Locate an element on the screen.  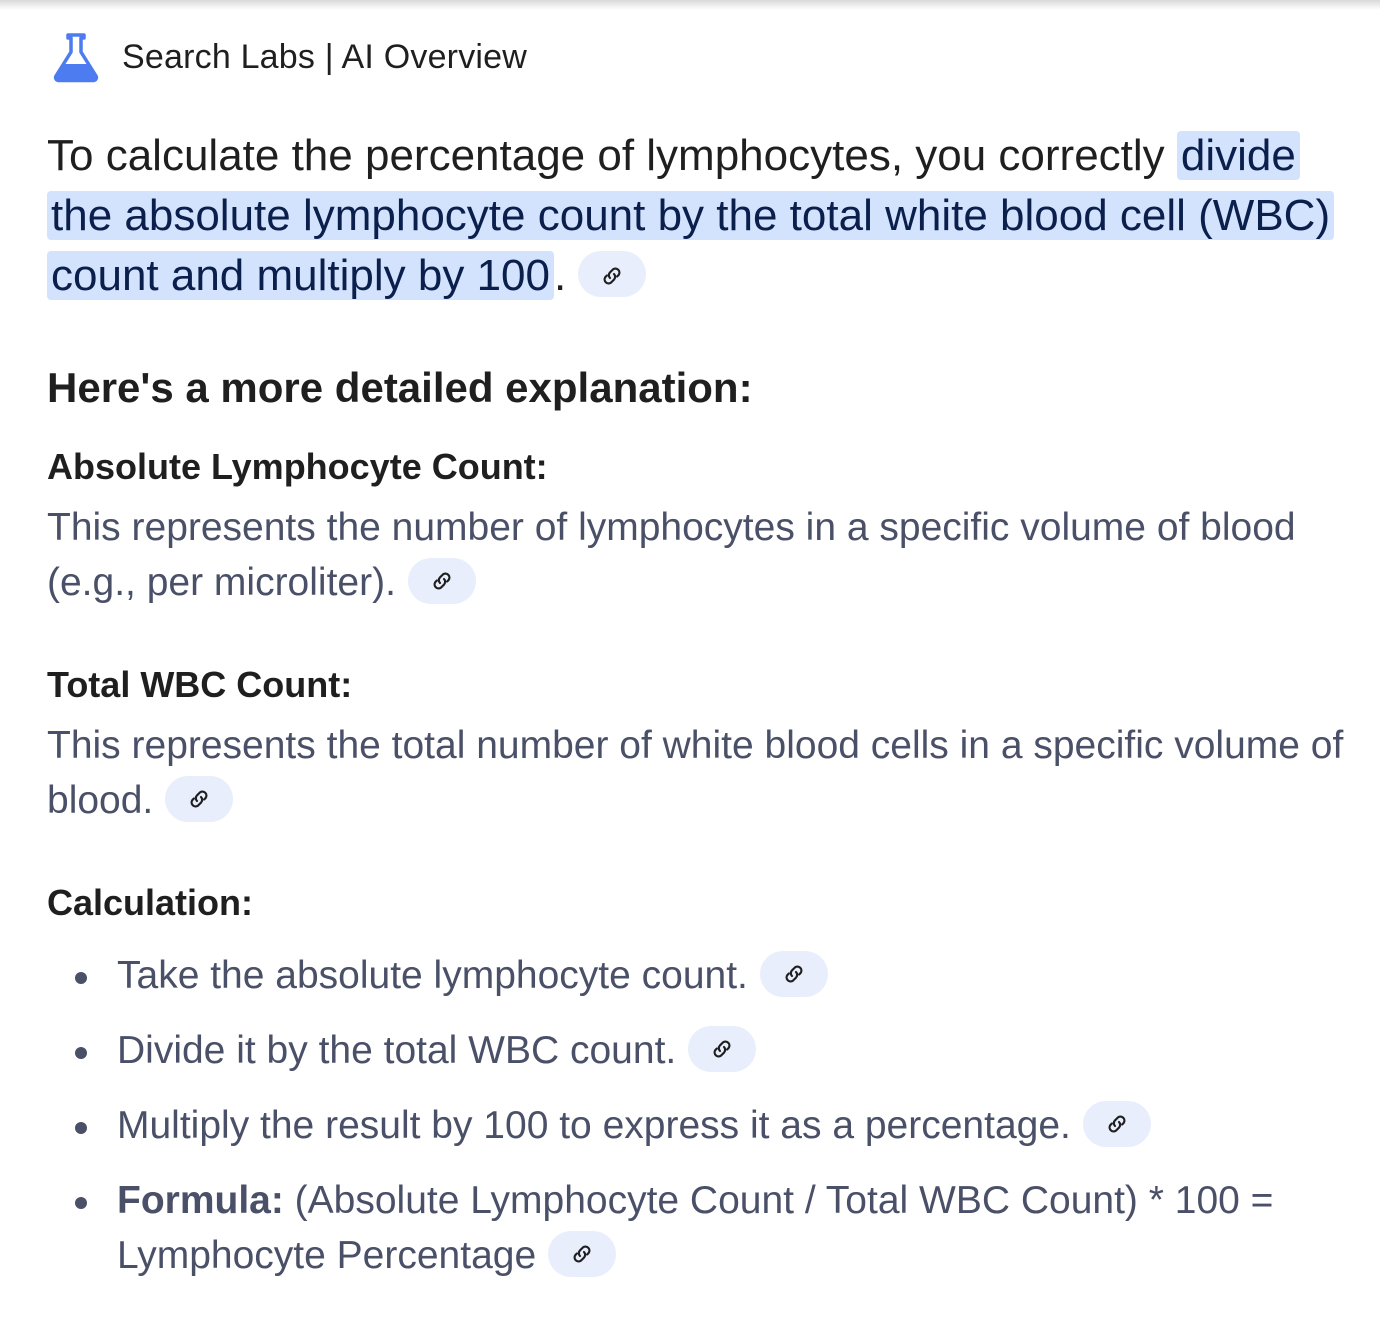
step-text: Take the absolute lymphocyte count. is located at coordinates (432, 975).